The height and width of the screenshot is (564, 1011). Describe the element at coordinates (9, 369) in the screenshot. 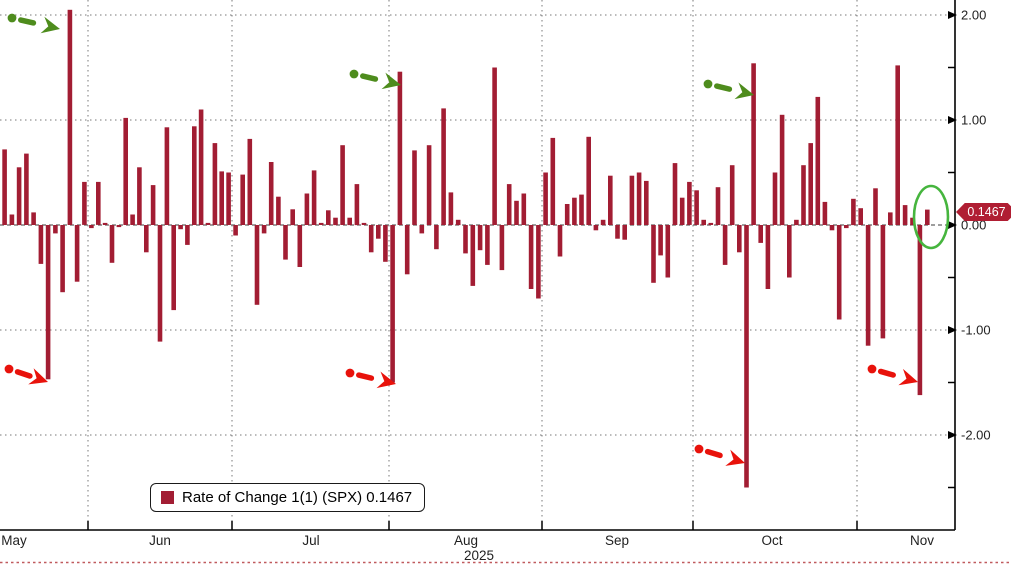

I see `red-arrow-icon-dot` at that location.